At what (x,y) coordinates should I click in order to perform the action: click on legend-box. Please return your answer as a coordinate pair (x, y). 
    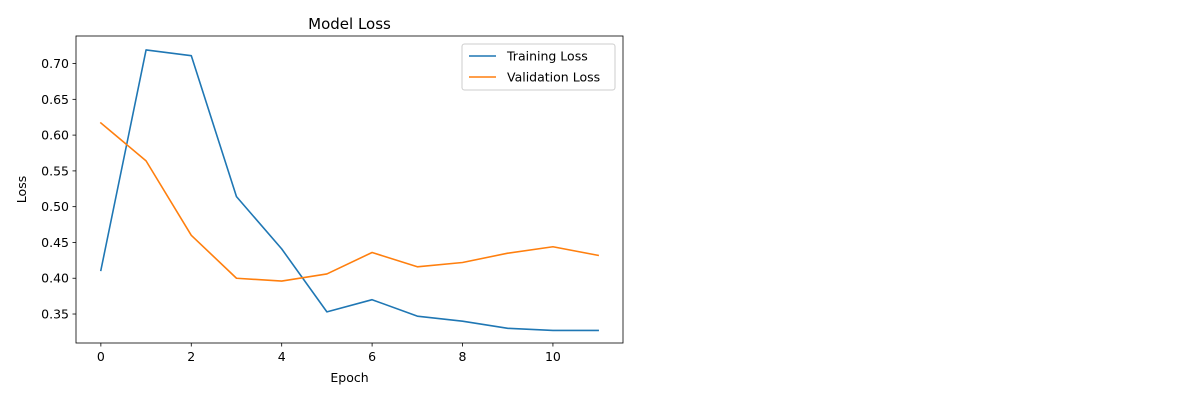
    Looking at the image, I should click on (538, 67).